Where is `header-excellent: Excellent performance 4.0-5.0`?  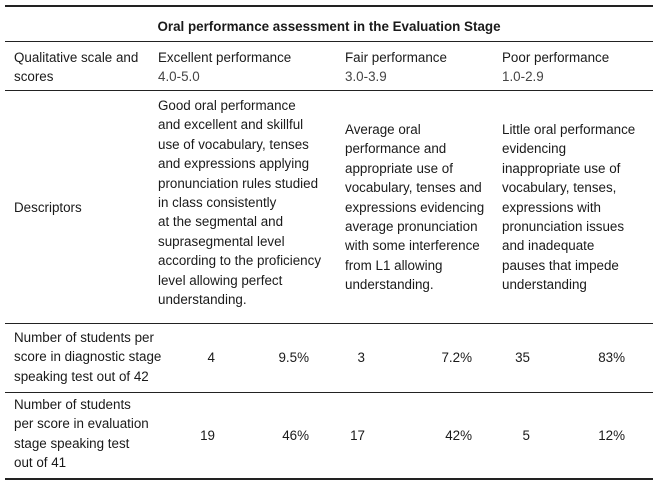 header-excellent: Excellent performance 4.0-5.0 is located at coordinates (225, 67).